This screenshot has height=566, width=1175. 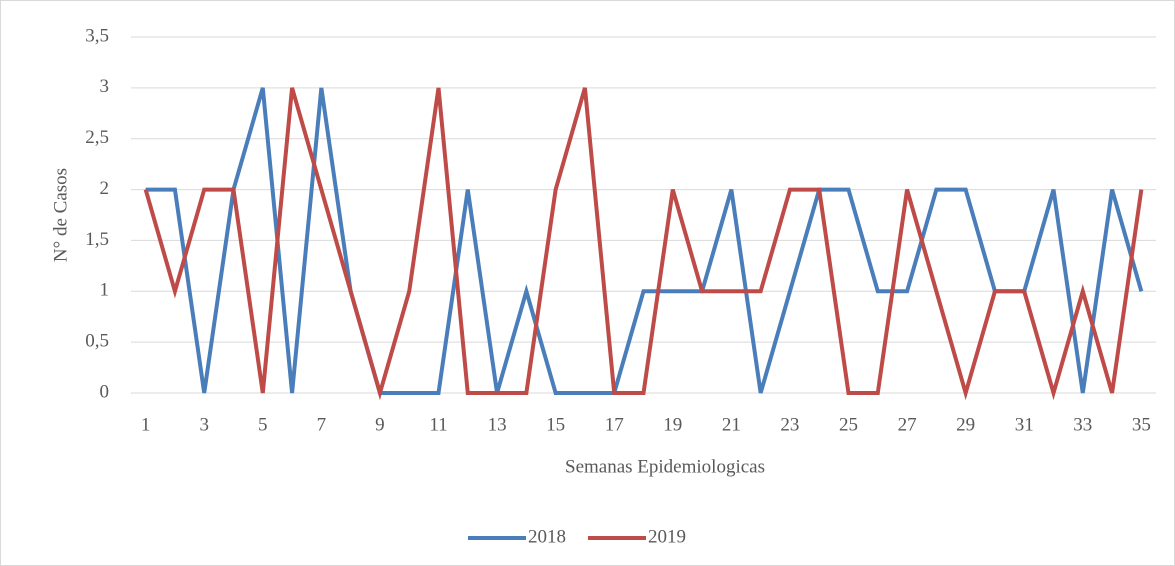 I want to click on legend-label: 2018, so click(x=547, y=536).